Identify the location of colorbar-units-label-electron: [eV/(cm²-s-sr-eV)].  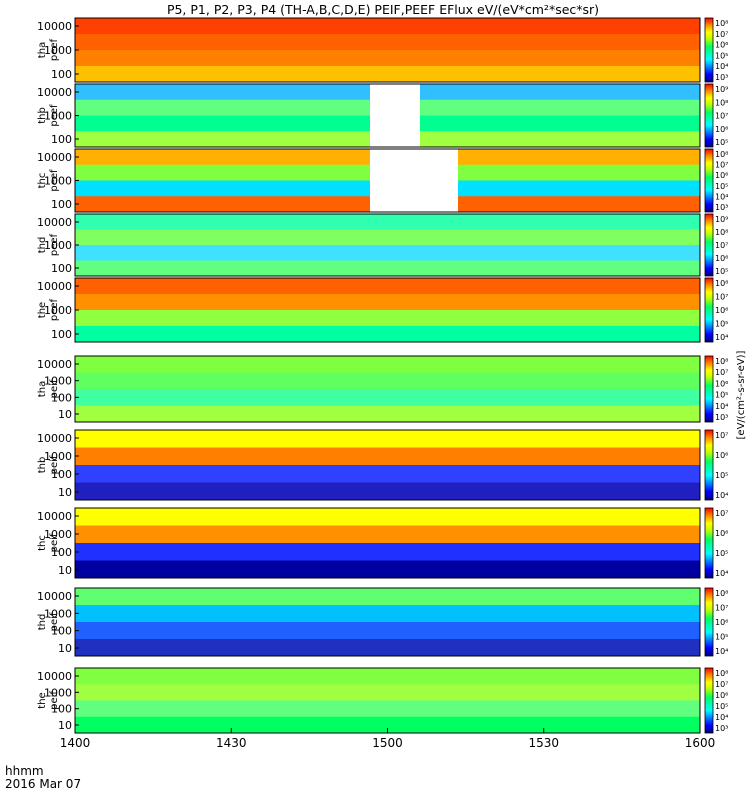
(741, 394).